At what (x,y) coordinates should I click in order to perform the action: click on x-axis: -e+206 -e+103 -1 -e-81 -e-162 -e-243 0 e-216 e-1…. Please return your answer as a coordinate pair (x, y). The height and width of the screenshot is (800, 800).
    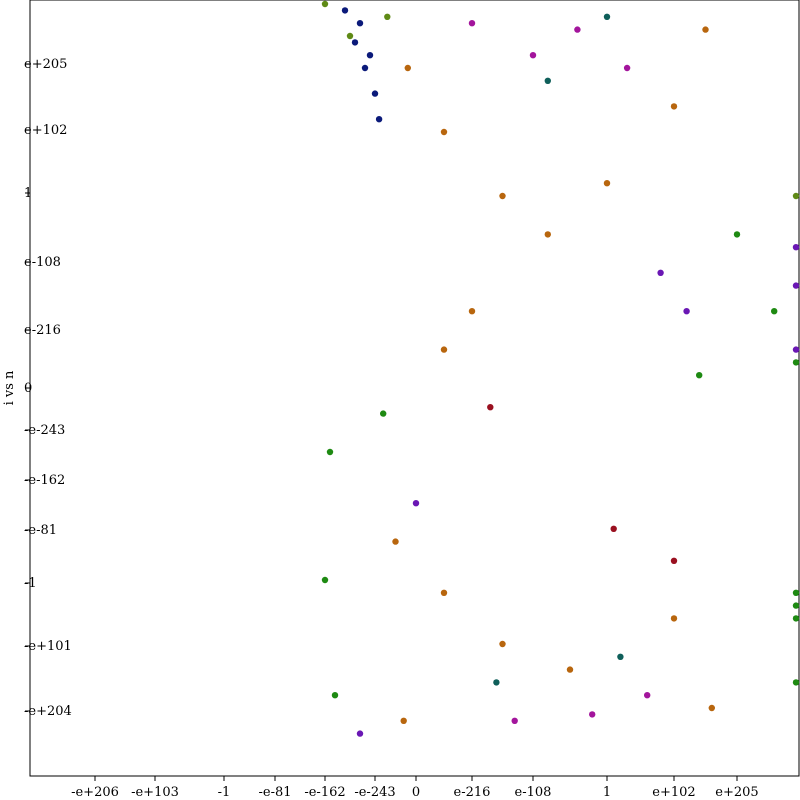
    Looking at the image, I should click on (415, 788).